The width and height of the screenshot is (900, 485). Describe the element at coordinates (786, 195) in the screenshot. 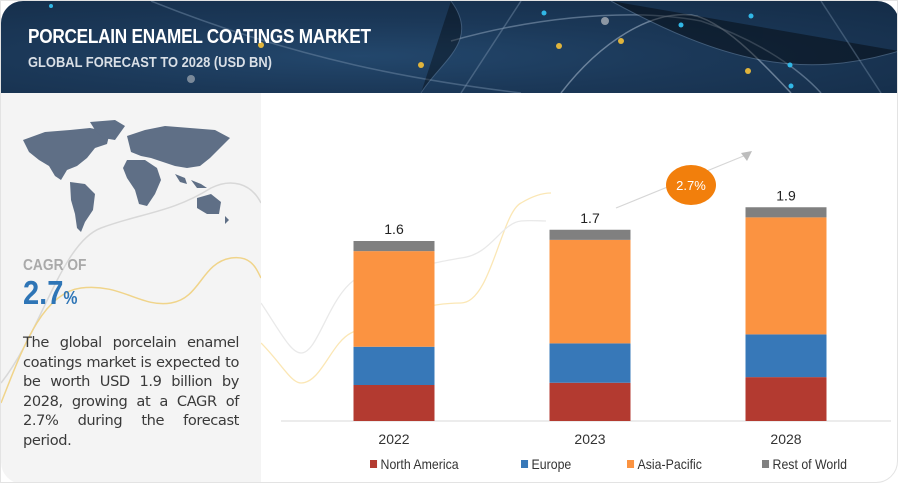

I see `bar-total-label-2028: 1.9` at that location.